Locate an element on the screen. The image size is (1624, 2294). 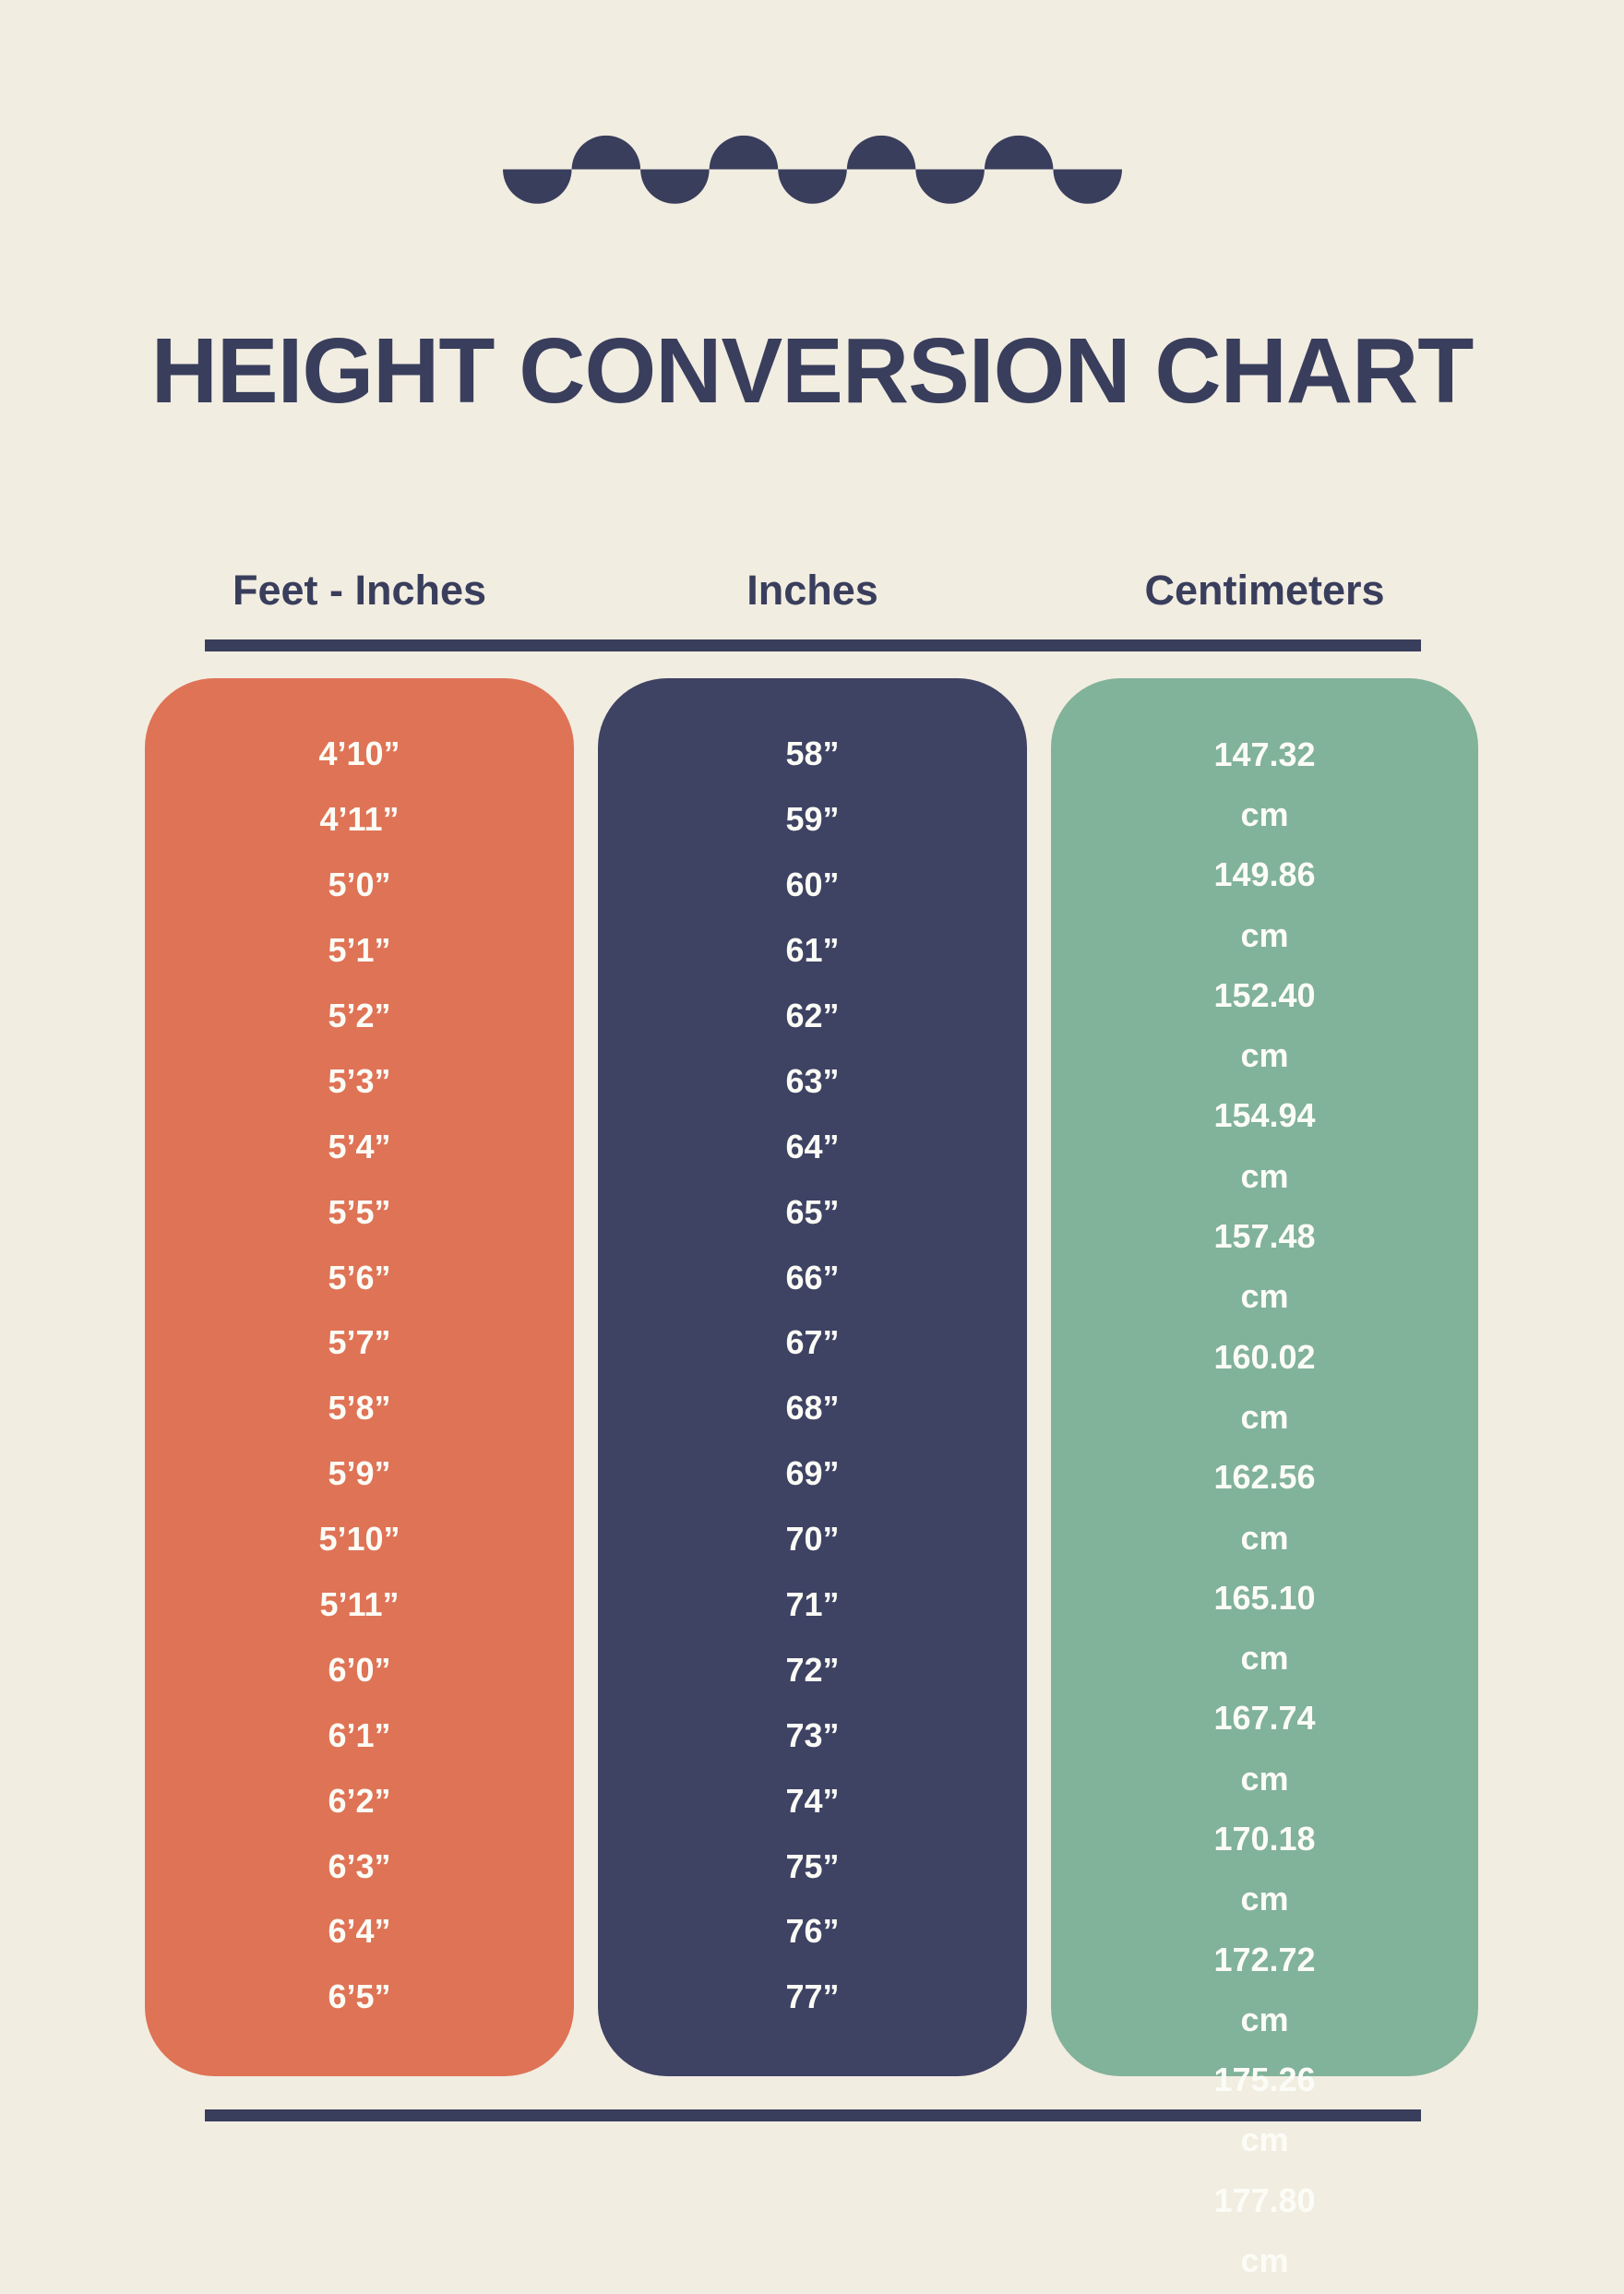
column-header-inches: Inches is located at coordinates (812, 590).